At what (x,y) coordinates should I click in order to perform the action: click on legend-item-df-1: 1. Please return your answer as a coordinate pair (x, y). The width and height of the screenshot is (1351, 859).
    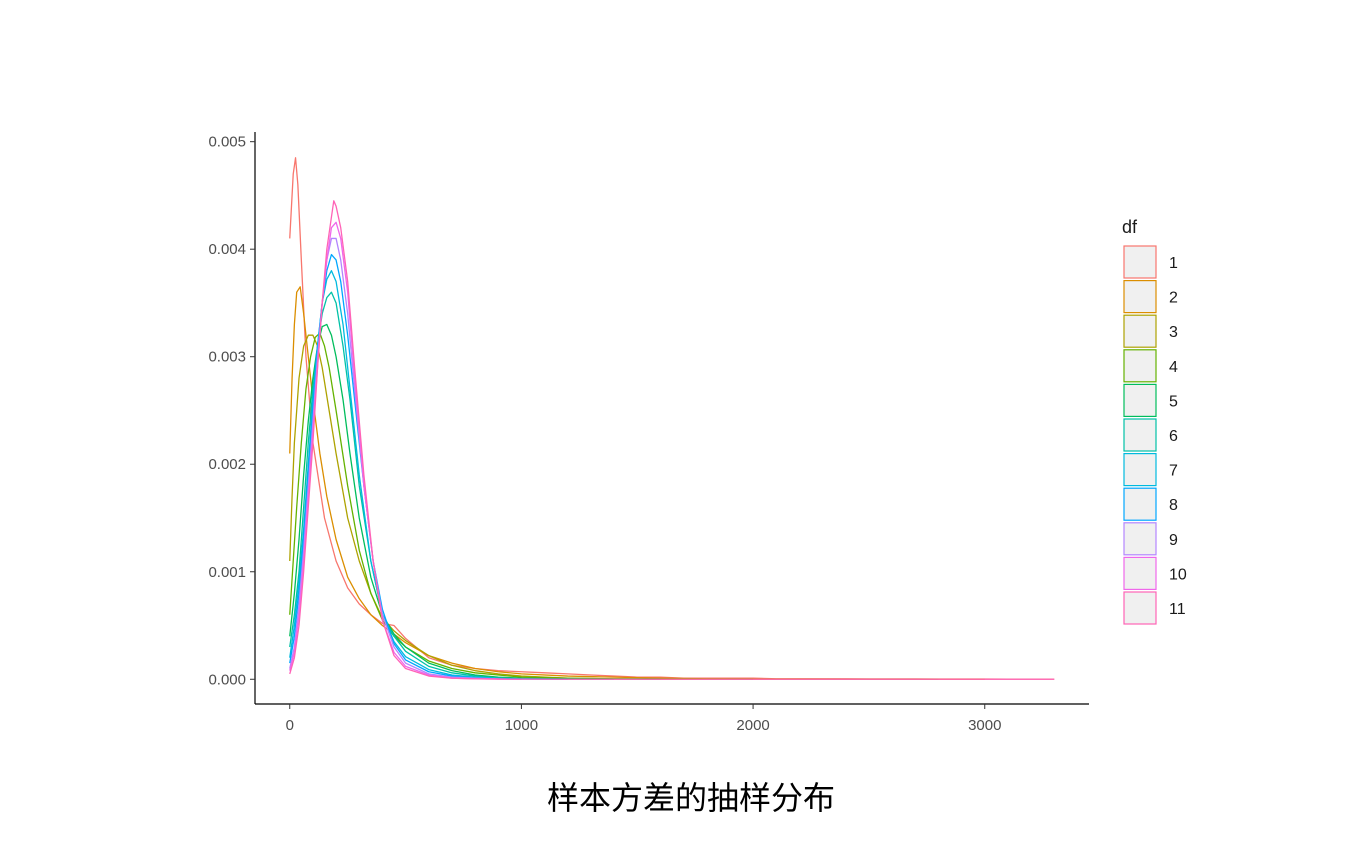
    Looking at the image, I should click on (1150, 262).